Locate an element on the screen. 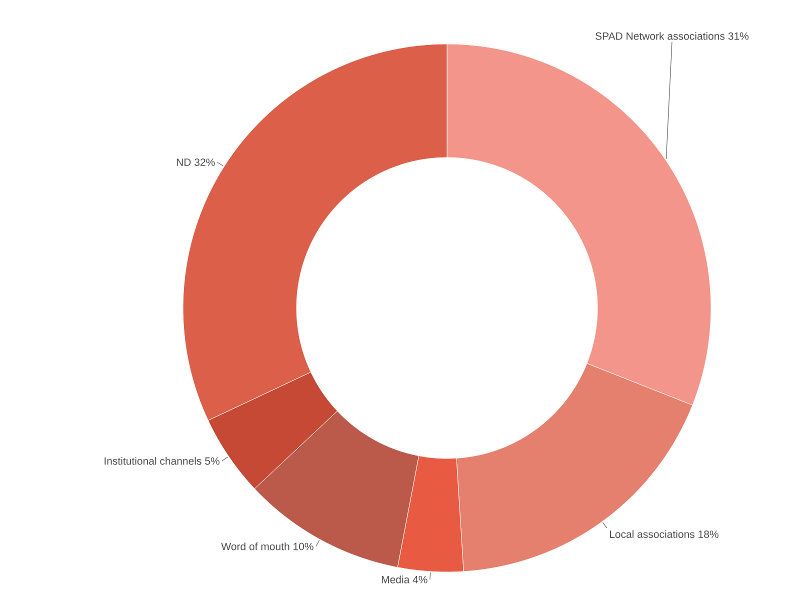 The image size is (795, 594). data-label: 32% is located at coordinates (204, 162).